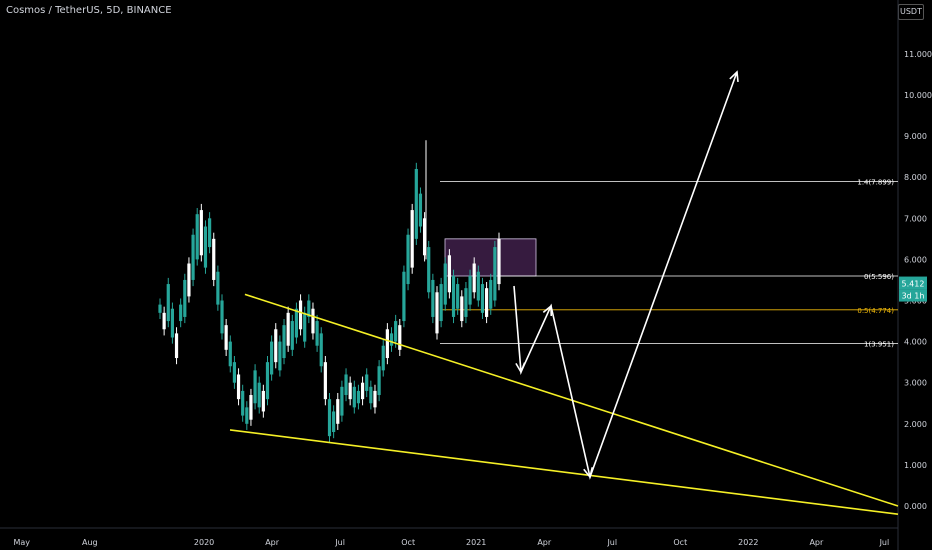  I want to click on time-to-close-label: 3d 1h, so click(913, 296).